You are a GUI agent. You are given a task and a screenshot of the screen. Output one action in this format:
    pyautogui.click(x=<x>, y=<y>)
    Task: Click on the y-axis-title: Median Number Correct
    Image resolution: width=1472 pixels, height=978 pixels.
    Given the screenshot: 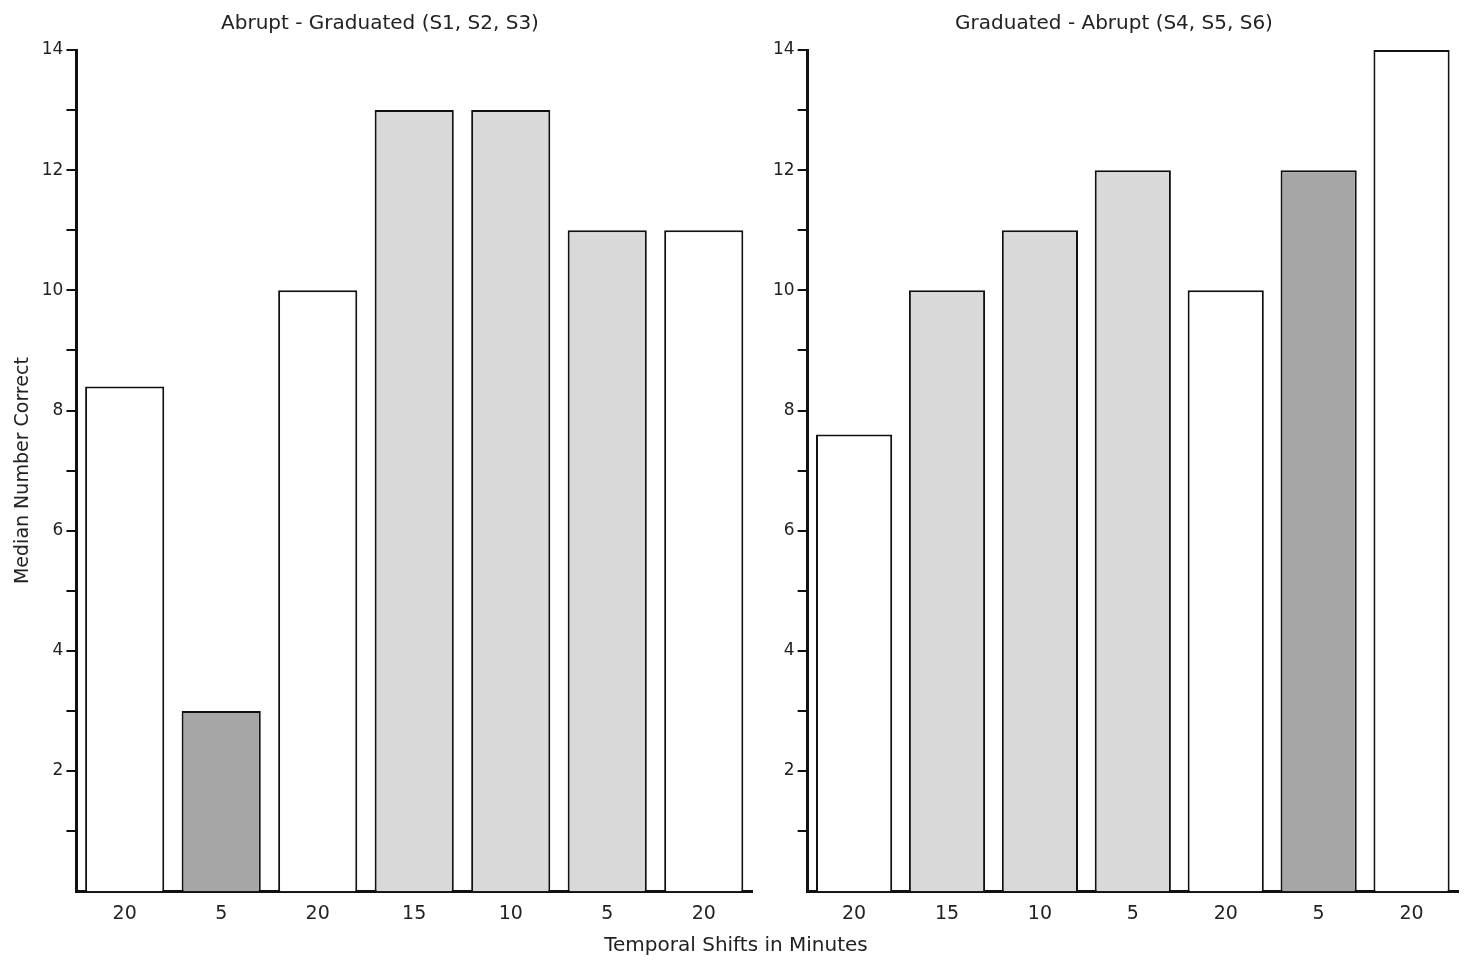 What is the action you would take?
    pyautogui.click(x=21, y=471)
    